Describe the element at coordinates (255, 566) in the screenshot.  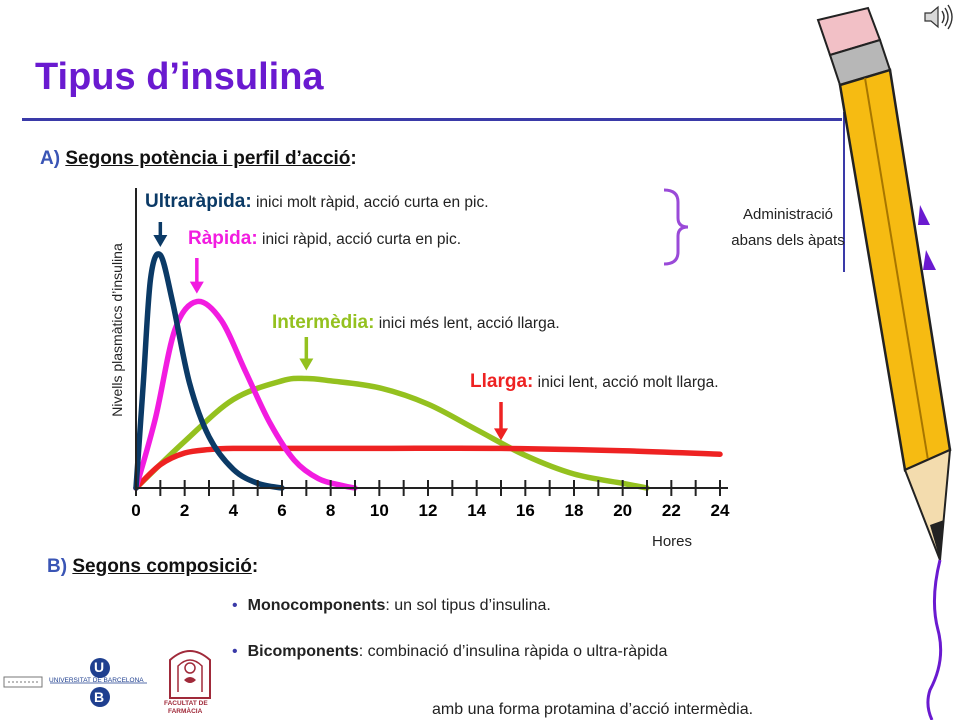
I see `section-b-colon: :` at that location.